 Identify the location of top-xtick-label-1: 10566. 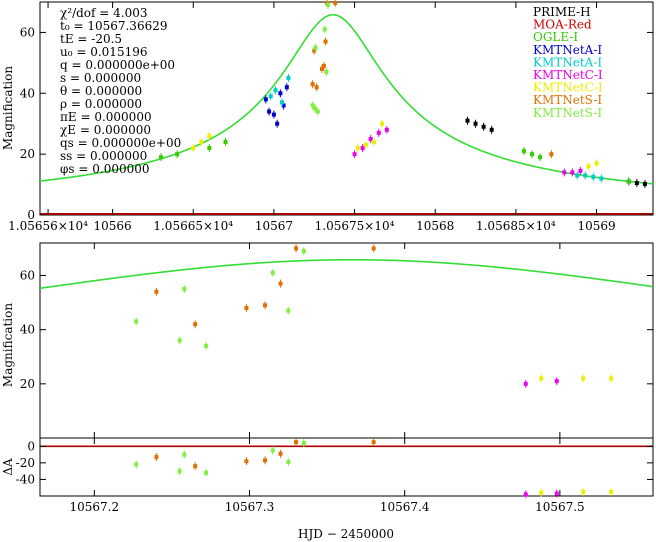
(112, 226).